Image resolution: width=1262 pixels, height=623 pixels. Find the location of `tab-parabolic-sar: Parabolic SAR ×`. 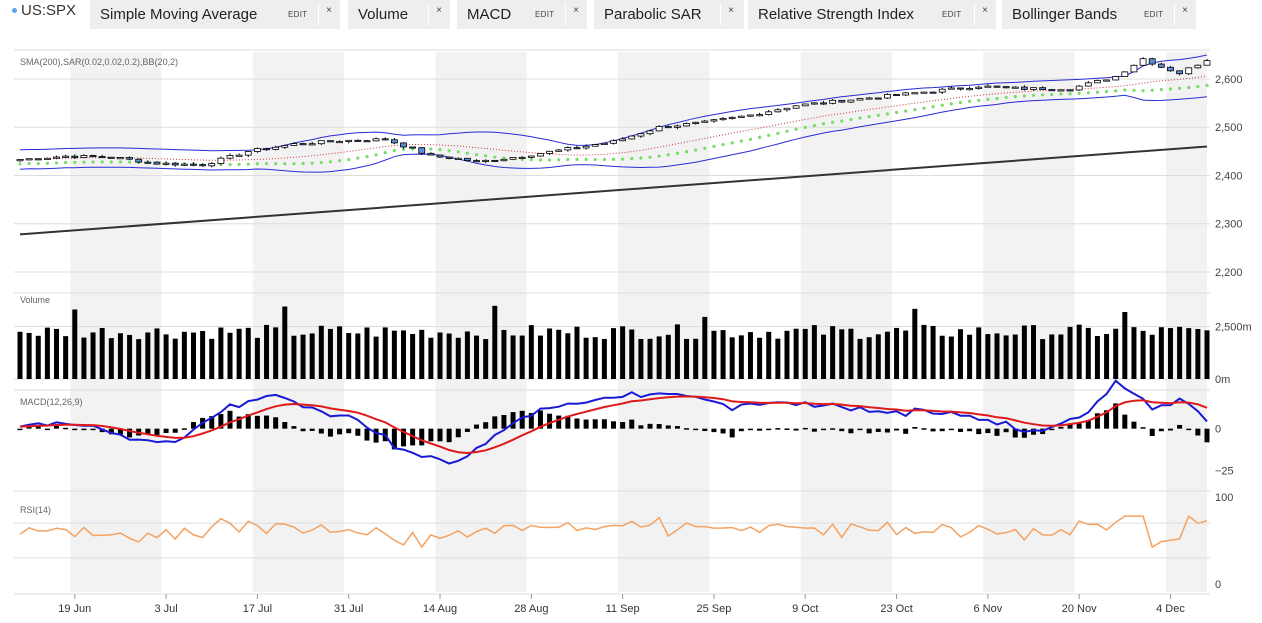

tab-parabolic-sar: Parabolic SAR × is located at coordinates (669, 14).